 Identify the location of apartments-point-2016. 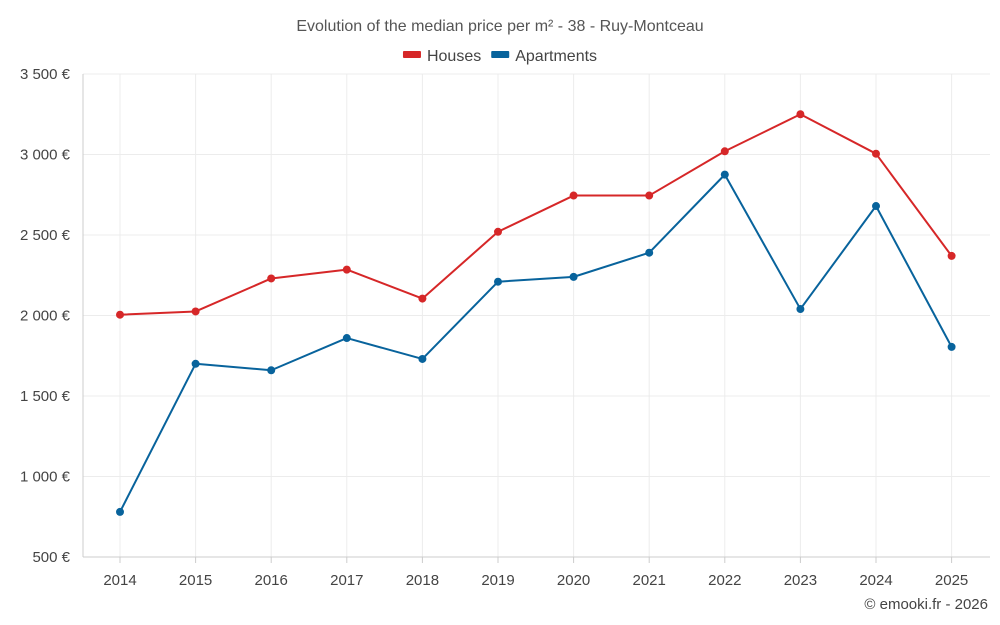
(271, 370).